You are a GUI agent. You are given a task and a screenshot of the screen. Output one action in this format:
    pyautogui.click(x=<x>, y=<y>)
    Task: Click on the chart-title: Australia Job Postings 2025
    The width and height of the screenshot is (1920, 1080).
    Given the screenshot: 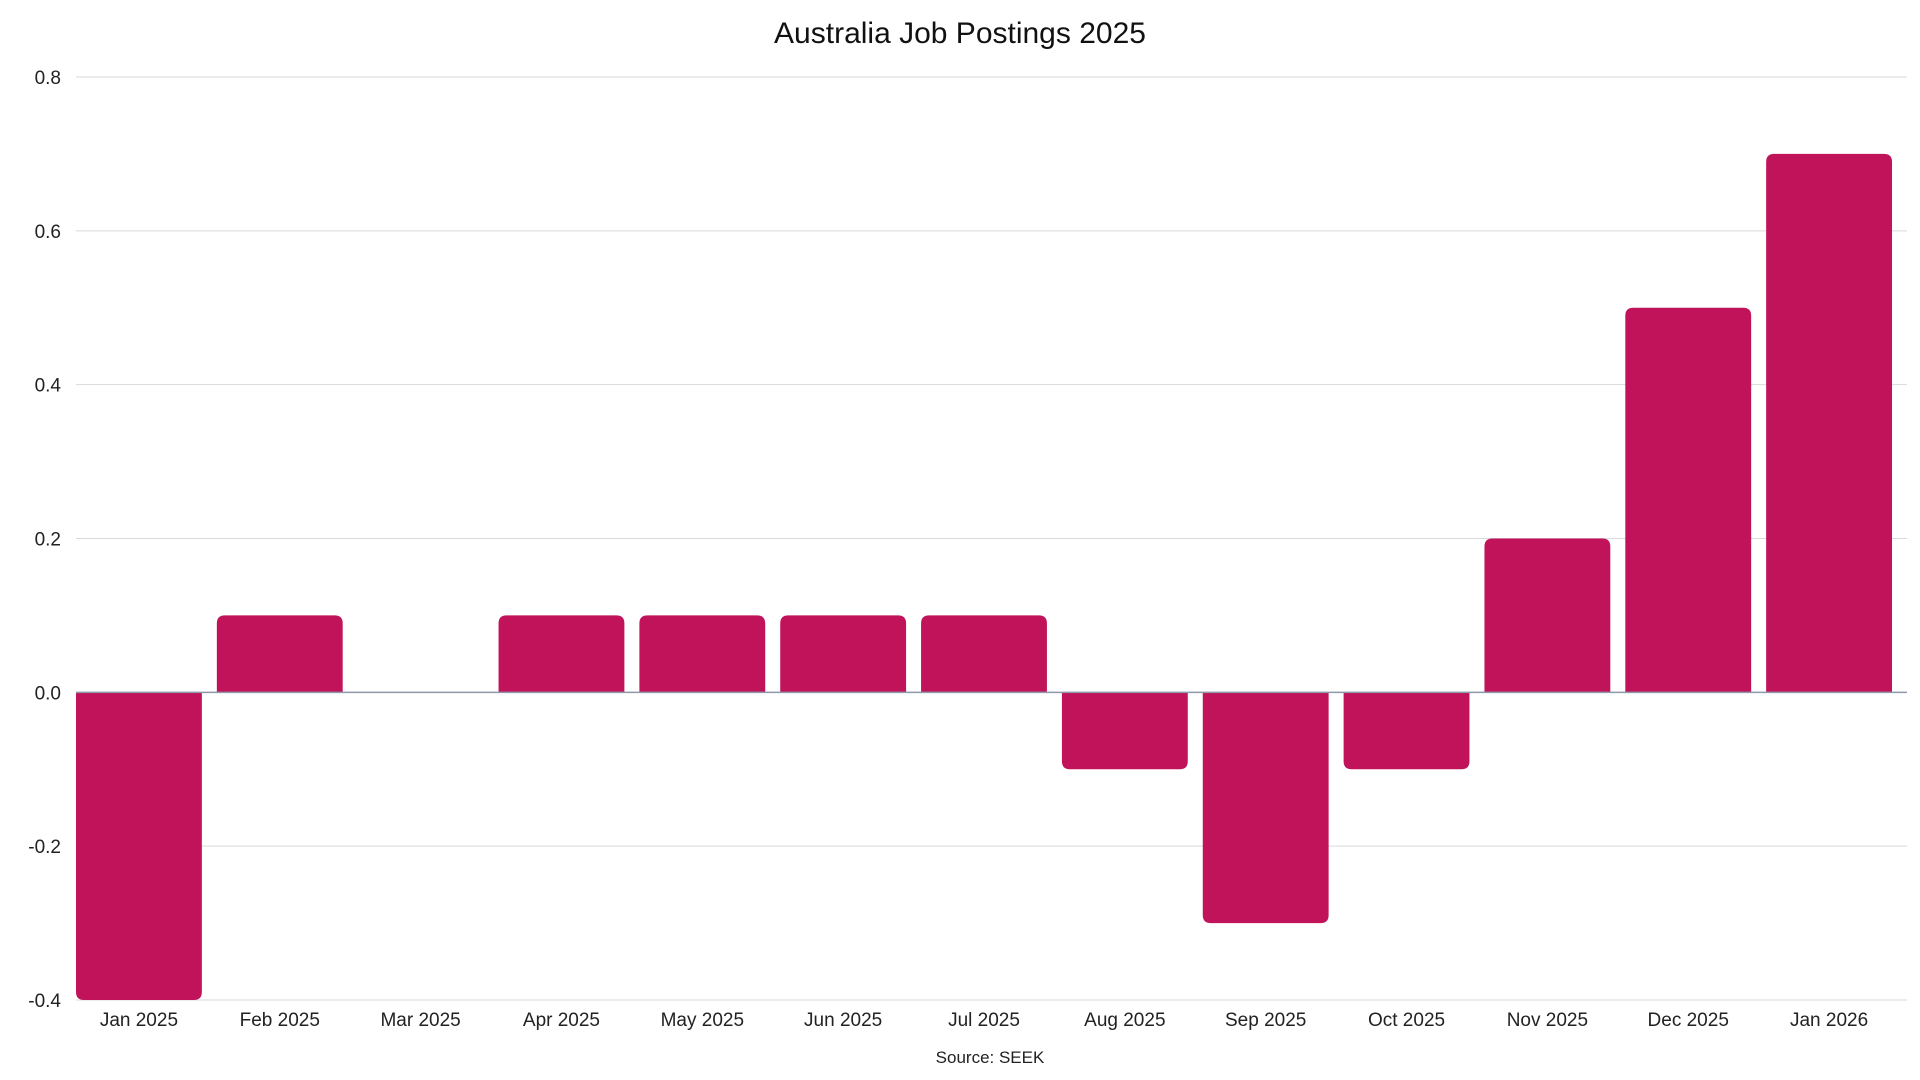 What is the action you would take?
    pyautogui.click(x=960, y=33)
    